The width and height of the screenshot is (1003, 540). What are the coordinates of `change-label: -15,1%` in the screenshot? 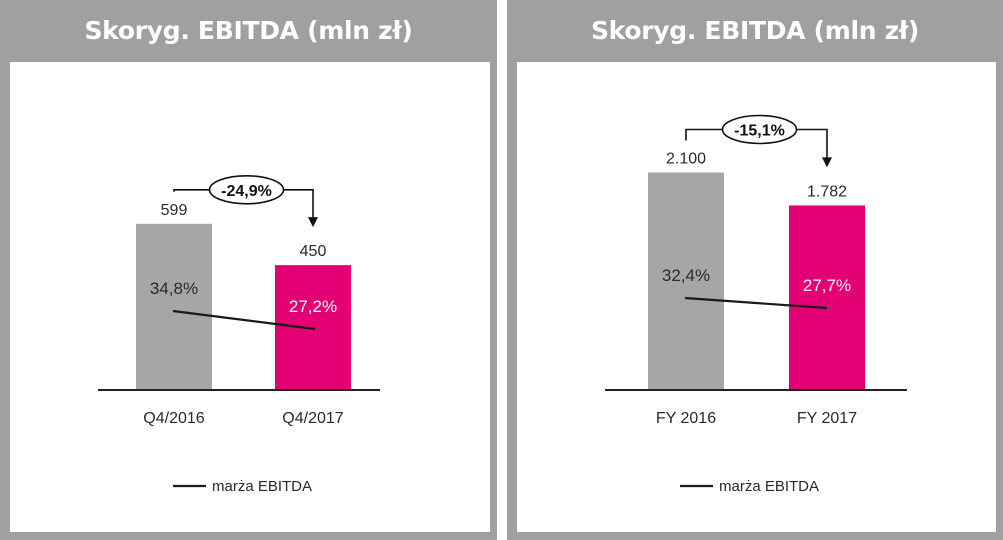 It's located at (759, 131).